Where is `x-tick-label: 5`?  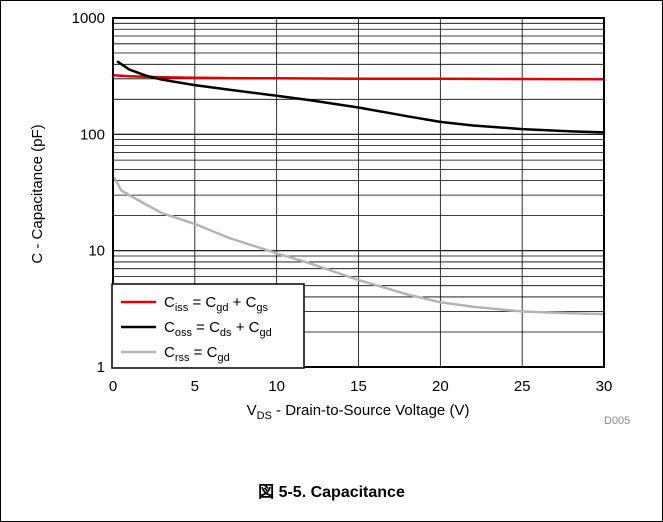 x-tick-label: 5 is located at coordinates (195, 386).